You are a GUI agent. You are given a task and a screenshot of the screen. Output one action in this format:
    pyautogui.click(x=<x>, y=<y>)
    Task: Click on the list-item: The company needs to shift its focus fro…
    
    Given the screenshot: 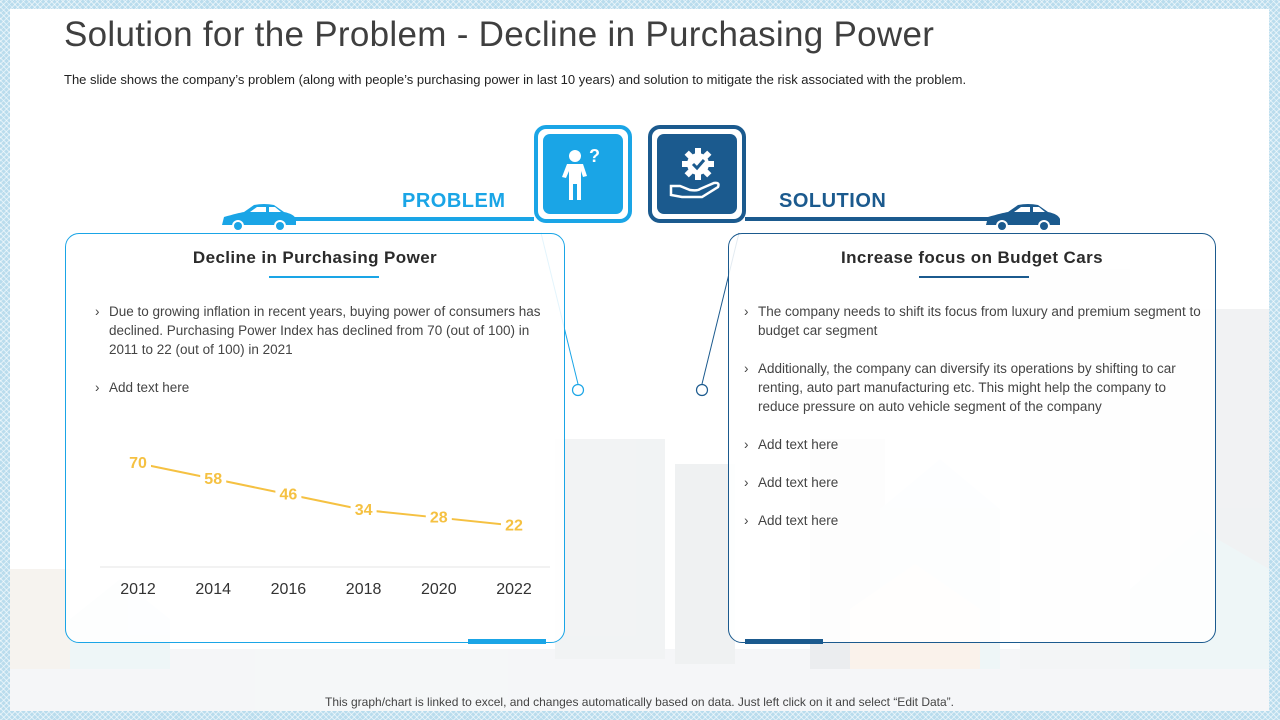 What is the action you would take?
    pyautogui.click(x=974, y=321)
    